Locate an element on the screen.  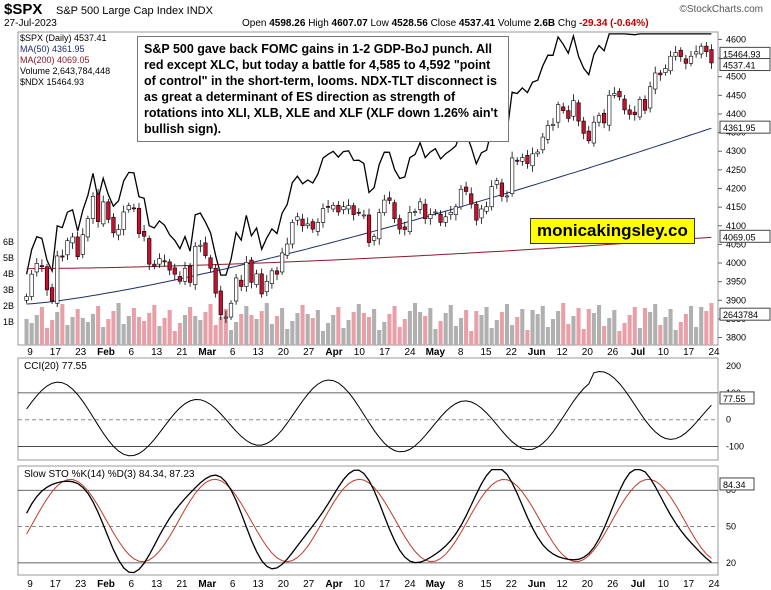
x-tick-label-bottom: 20 is located at coordinates (588, 584).